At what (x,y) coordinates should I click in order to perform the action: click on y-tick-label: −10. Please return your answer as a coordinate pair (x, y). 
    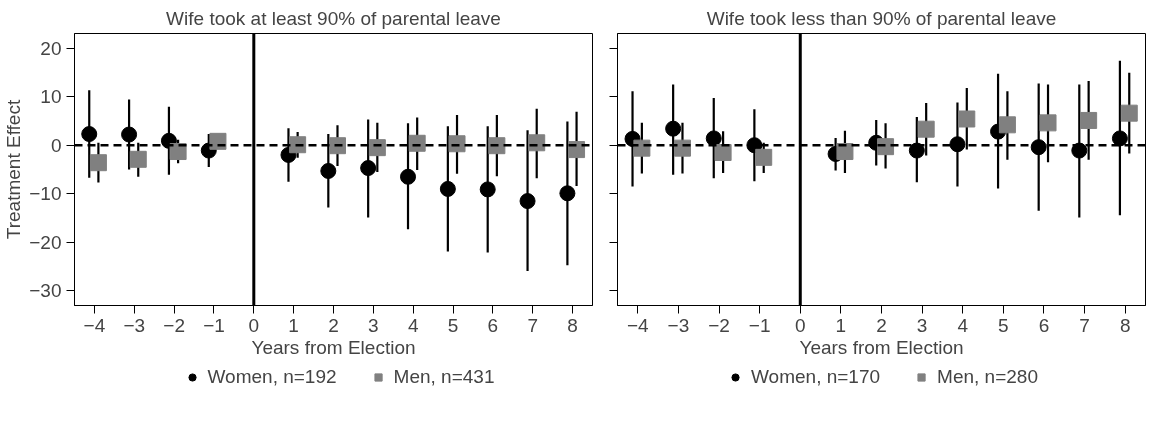
    Looking at the image, I should click on (45, 194).